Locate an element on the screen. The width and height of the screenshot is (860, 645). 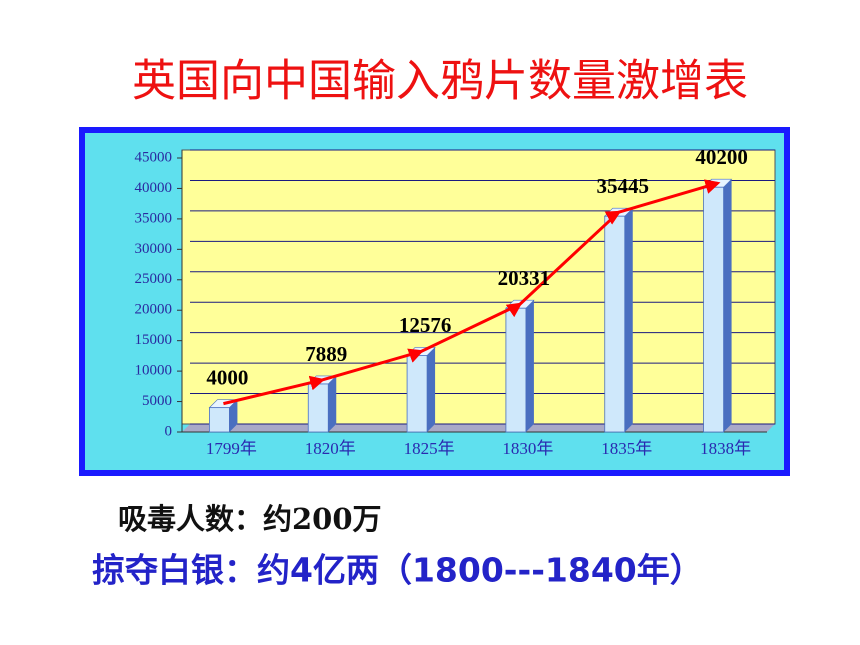
data-label: 20331 is located at coordinates (524, 278).